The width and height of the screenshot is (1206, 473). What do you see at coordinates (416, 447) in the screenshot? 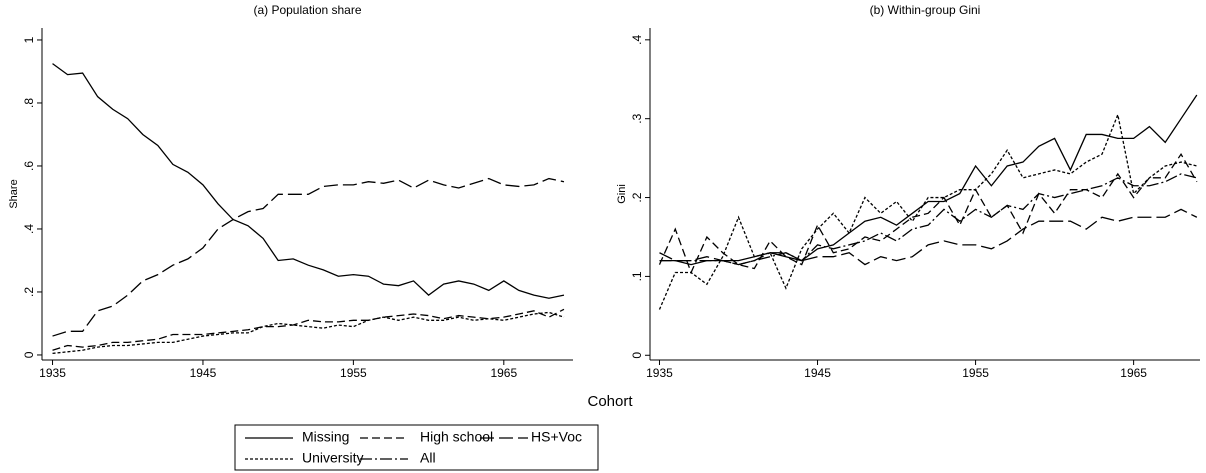
I see `legend-box` at bounding box center [416, 447].